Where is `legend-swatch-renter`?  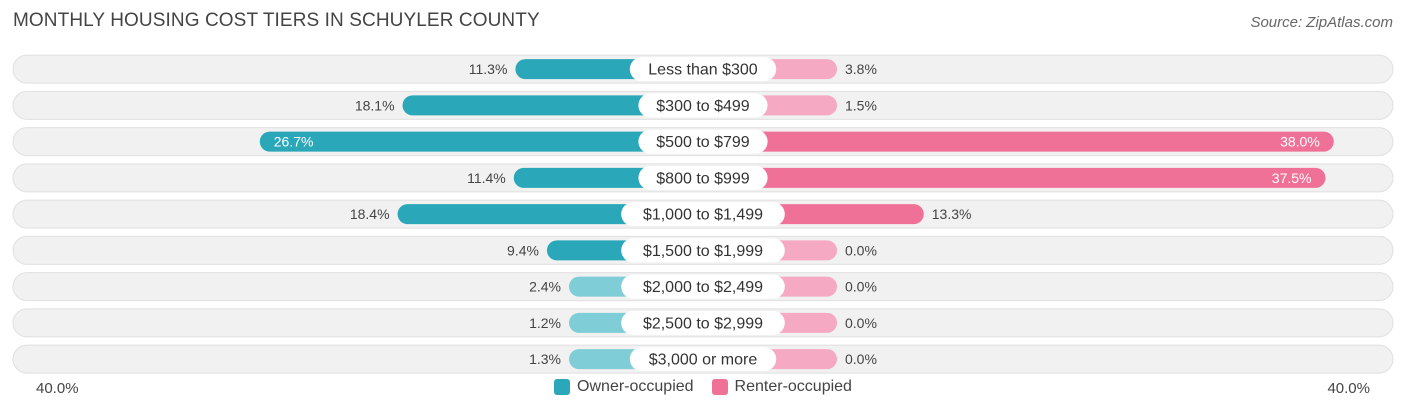
legend-swatch-renter is located at coordinates (719, 387).